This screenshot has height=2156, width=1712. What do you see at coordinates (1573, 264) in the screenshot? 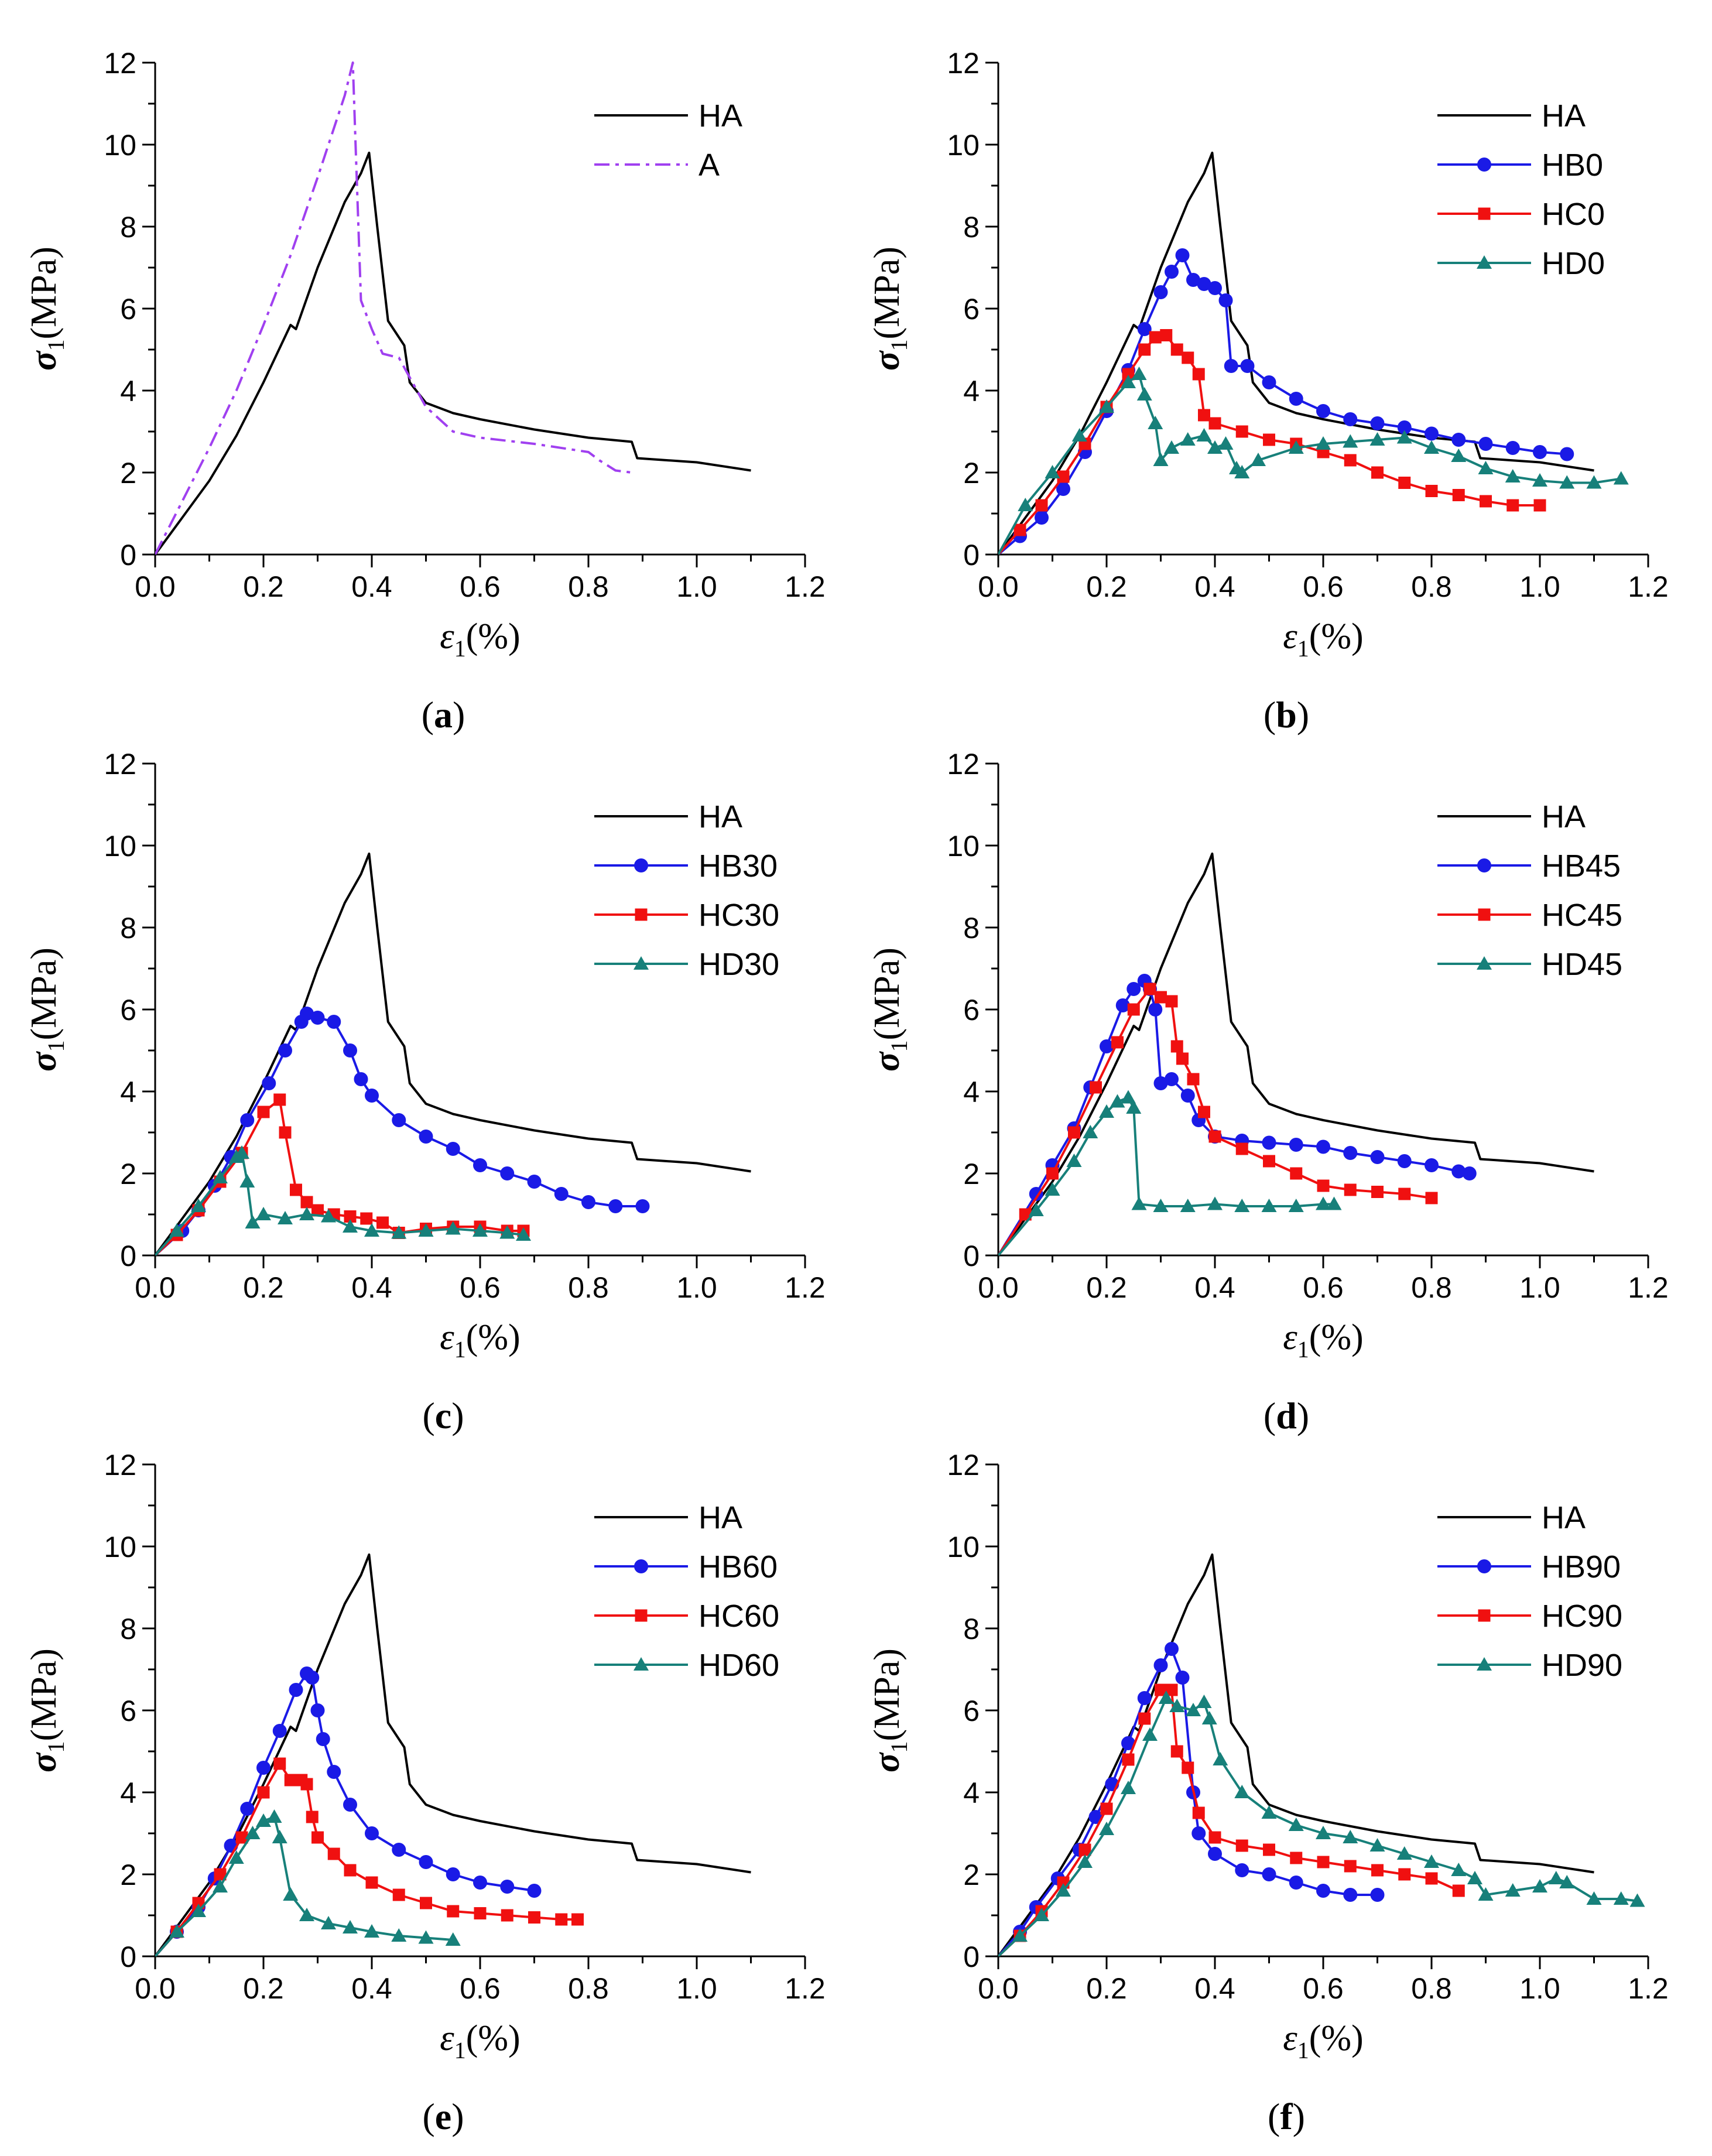
I see `legend-label: HD0` at bounding box center [1573, 264].